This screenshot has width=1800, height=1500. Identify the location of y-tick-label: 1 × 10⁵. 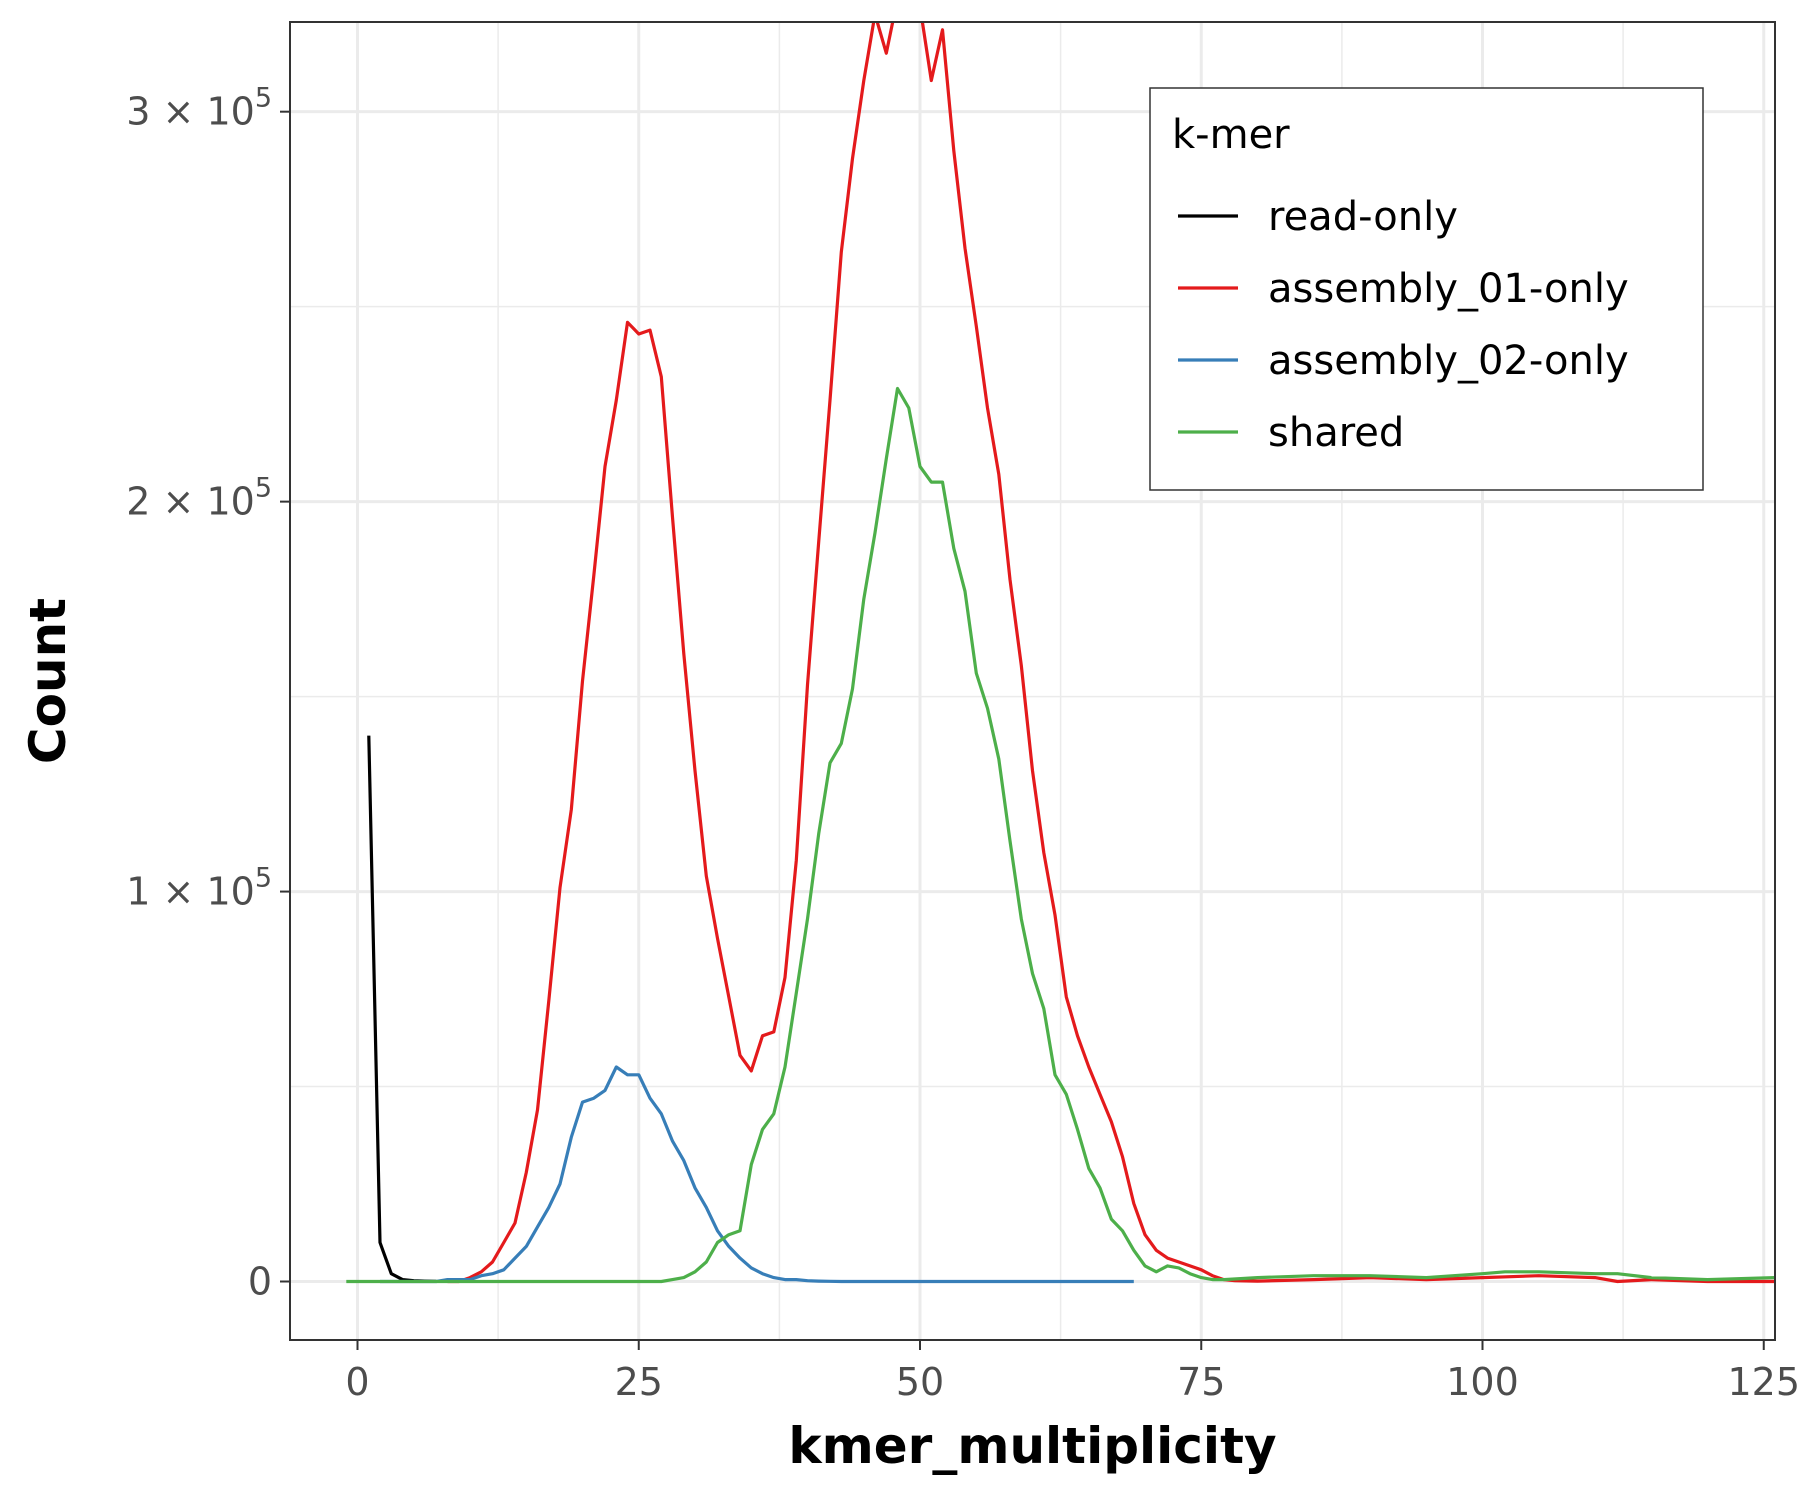
(199, 888).